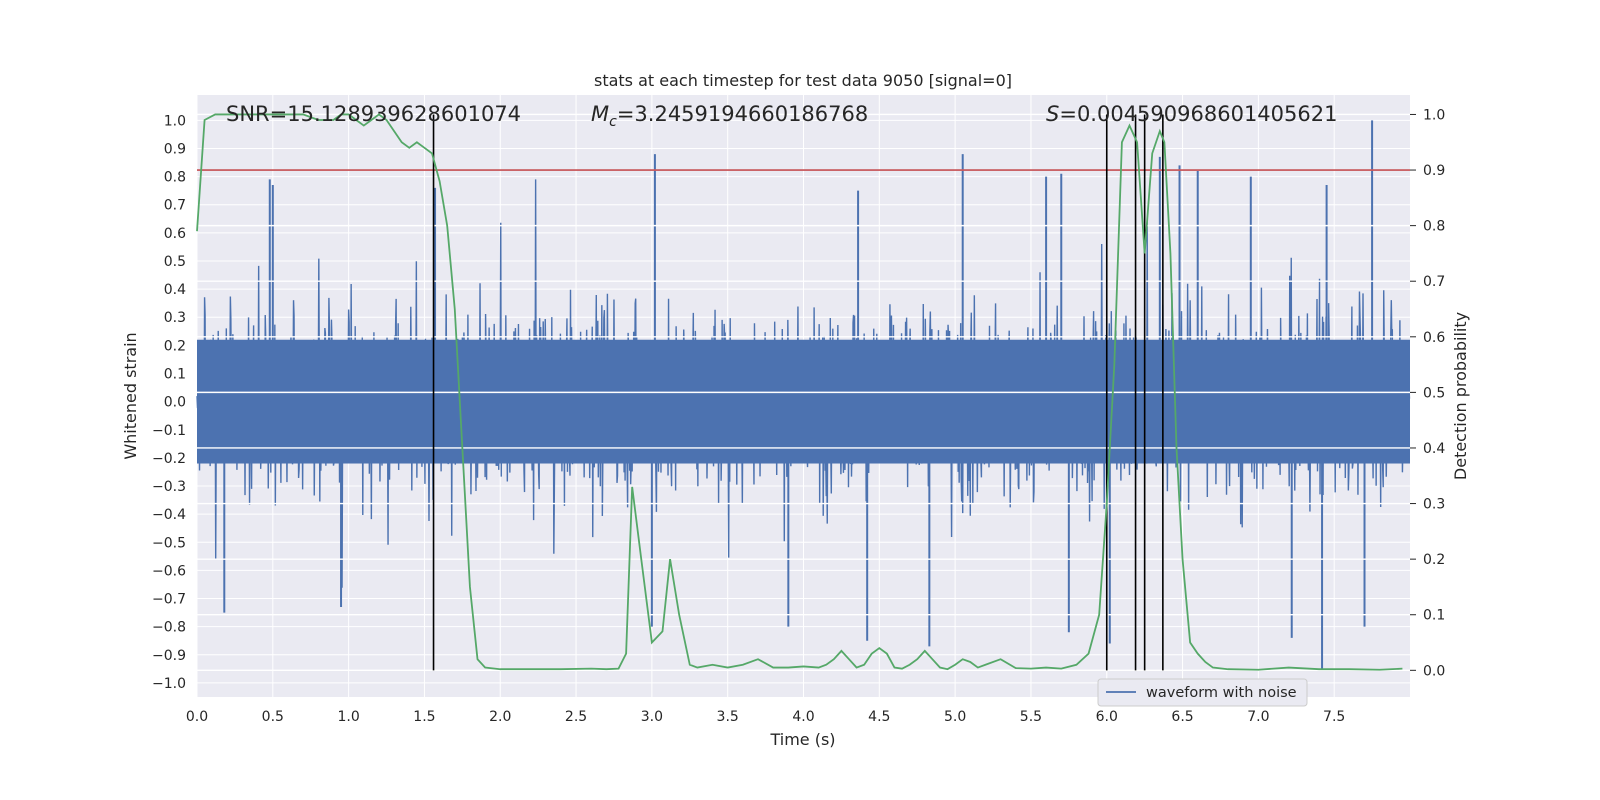 The width and height of the screenshot is (1600, 800). What do you see at coordinates (652, 717) in the screenshot?
I see `x-tick-label: 3.0` at bounding box center [652, 717].